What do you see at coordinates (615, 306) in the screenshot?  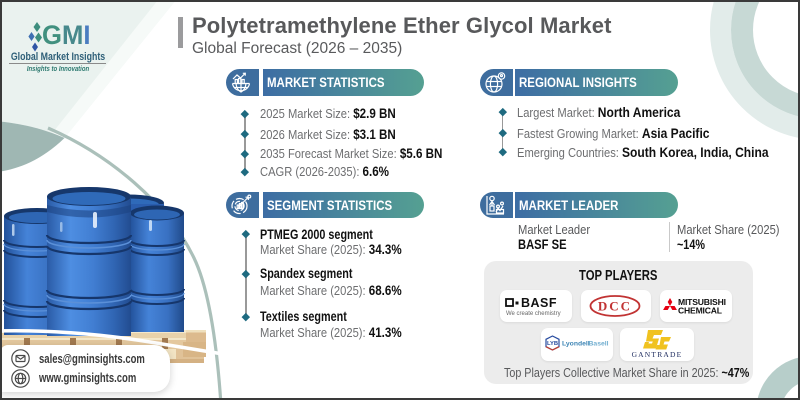 I see `svg-text: DCC` at bounding box center [615, 306].